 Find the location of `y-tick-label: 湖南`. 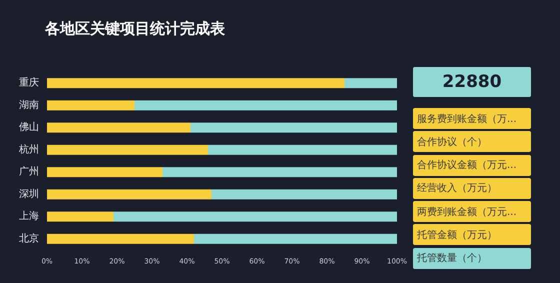

y-tick-label: 湖南 is located at coordinates (29, 104).